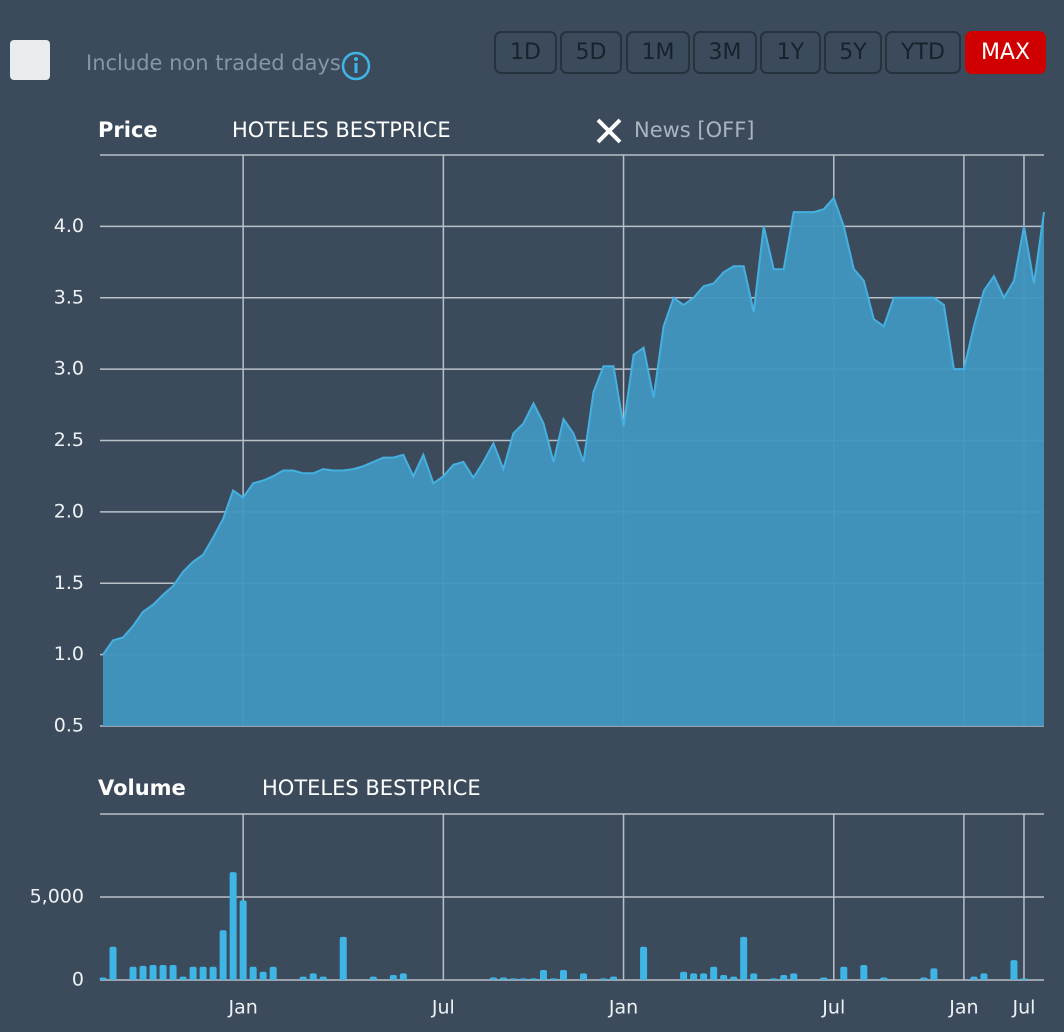 This screenshot has height=1032, width=1064. What do you see at coordinates (142, 788) in the screenshot?
I see `volume-title: Volume` at bounding box center [142, 788].